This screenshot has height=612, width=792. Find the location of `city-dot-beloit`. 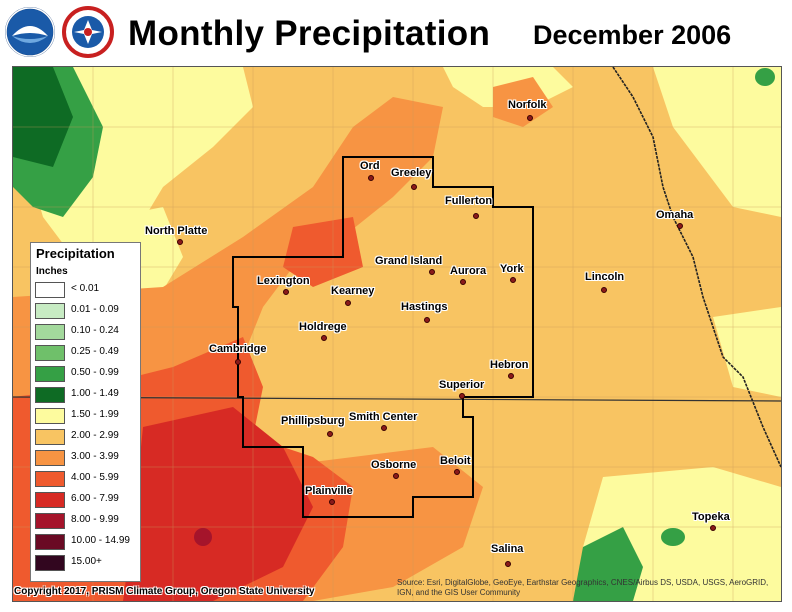

city-dot-beloit is located at coordinates (457, 472).